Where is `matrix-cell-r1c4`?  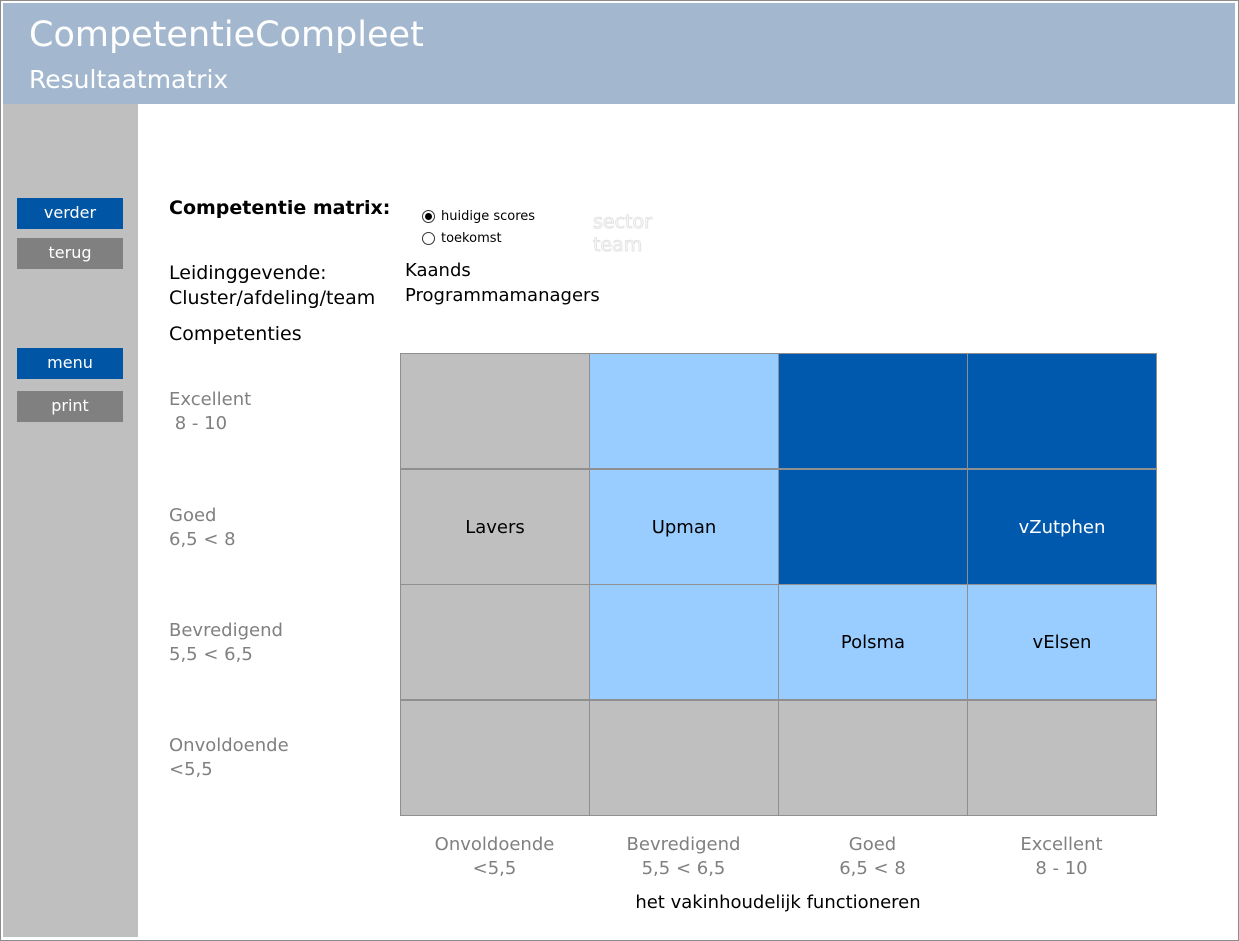 matrix-cell-r1c4 is located at coordinates (1062, 411).